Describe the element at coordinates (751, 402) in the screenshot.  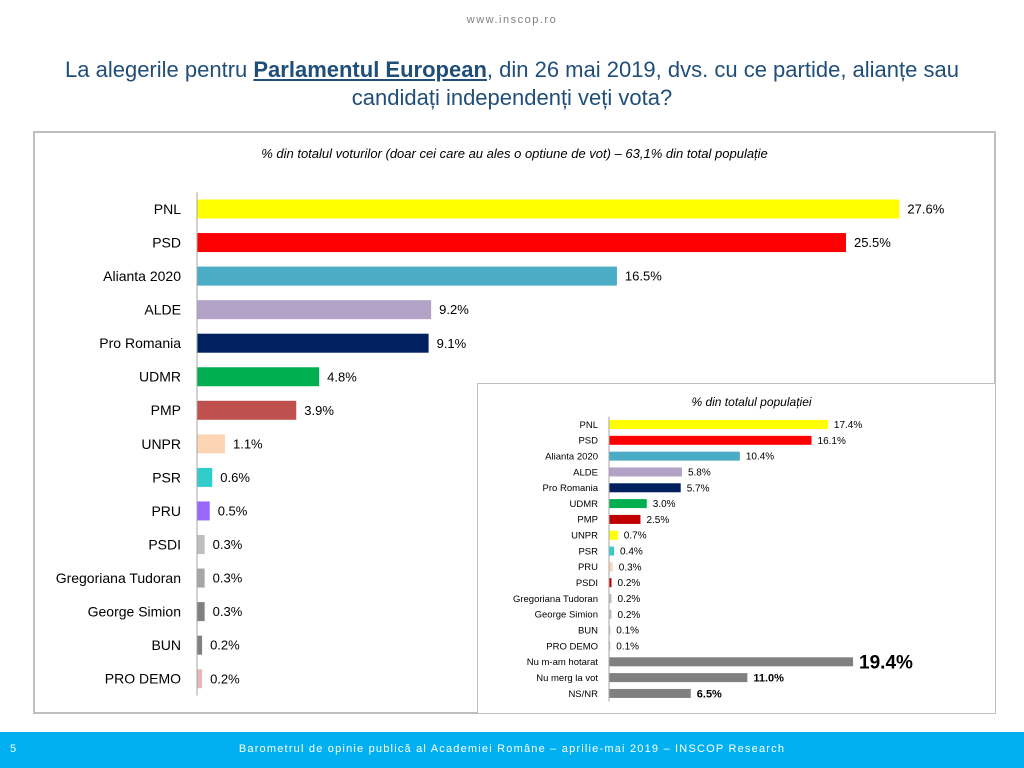
I see `inset-chart-title: % din totalul populației` at that location.